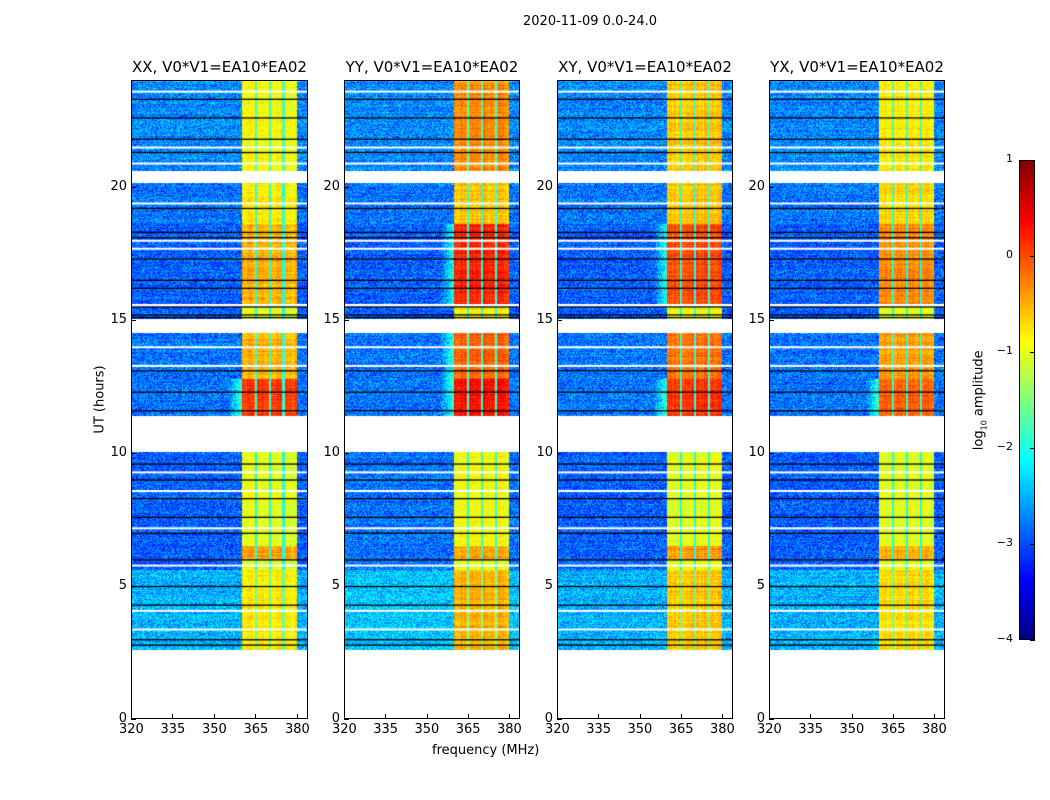 This screenshot has width=1050, height=800. I want to click on colorbar-tick-label: 1, so click(1009, 158).